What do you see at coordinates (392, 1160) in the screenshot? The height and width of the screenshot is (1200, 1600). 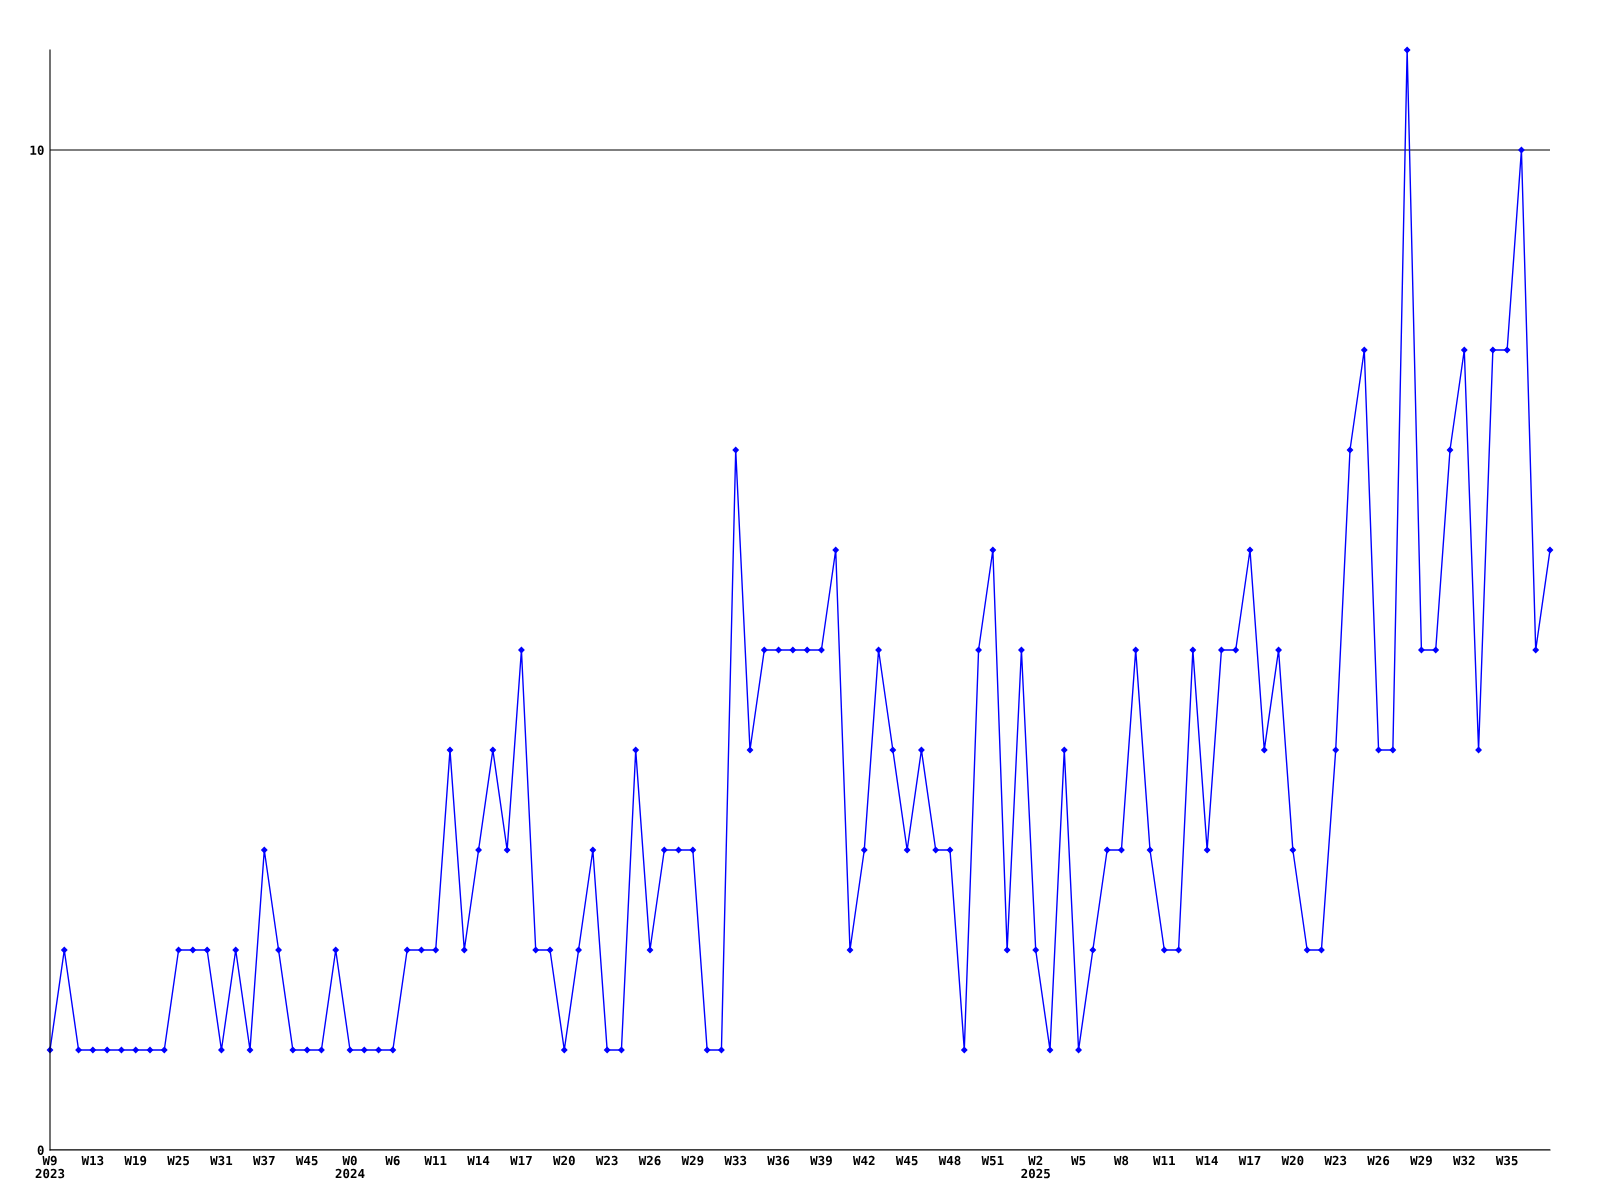 I see `x-tick-label: W6` at bounding box center [392, 1160].